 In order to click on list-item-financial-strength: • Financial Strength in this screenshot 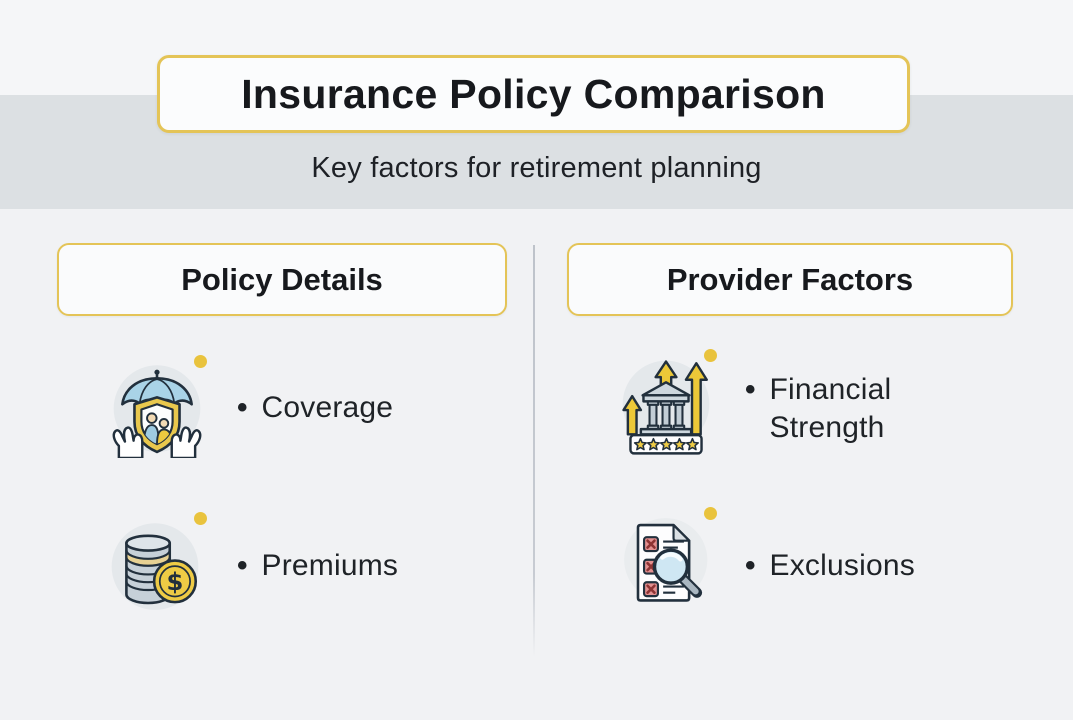, I will do `click(846, 409)`.